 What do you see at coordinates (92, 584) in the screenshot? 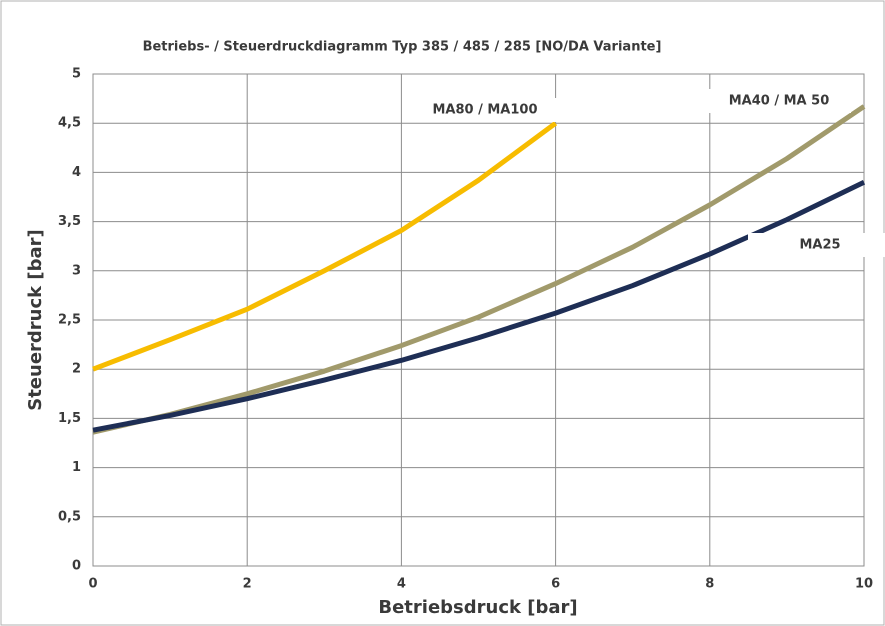
I see `x-tick-label: 0` at bounding box center [92, 584].